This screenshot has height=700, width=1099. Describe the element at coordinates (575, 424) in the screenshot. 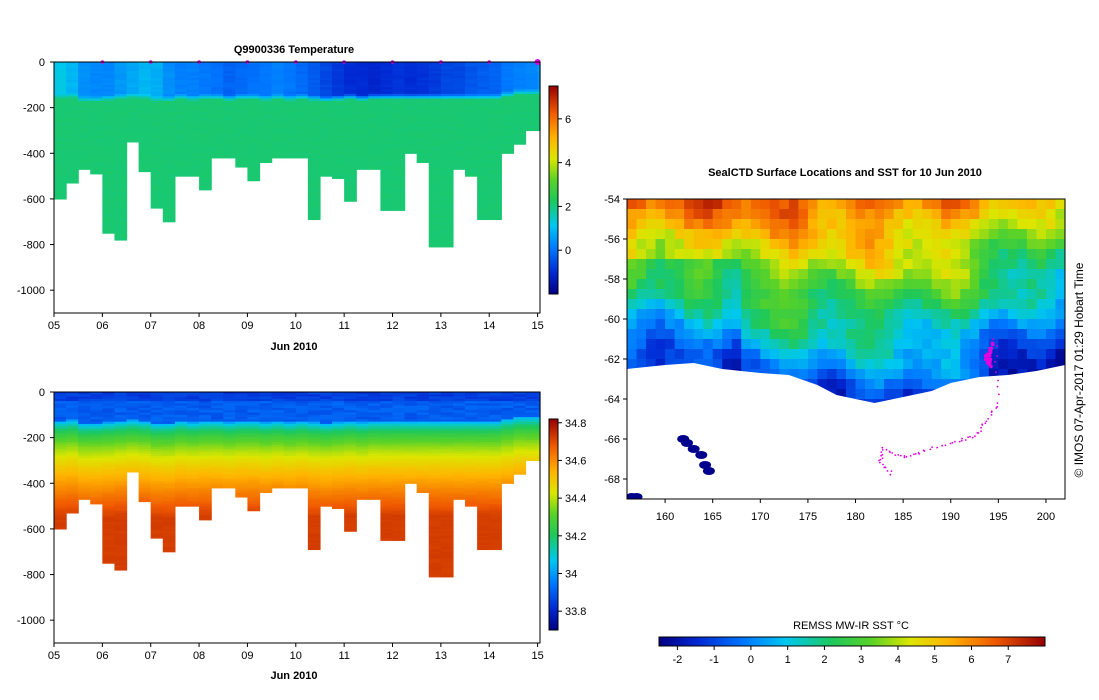

I see `colorbar-tick-label: 34.8` at that location.